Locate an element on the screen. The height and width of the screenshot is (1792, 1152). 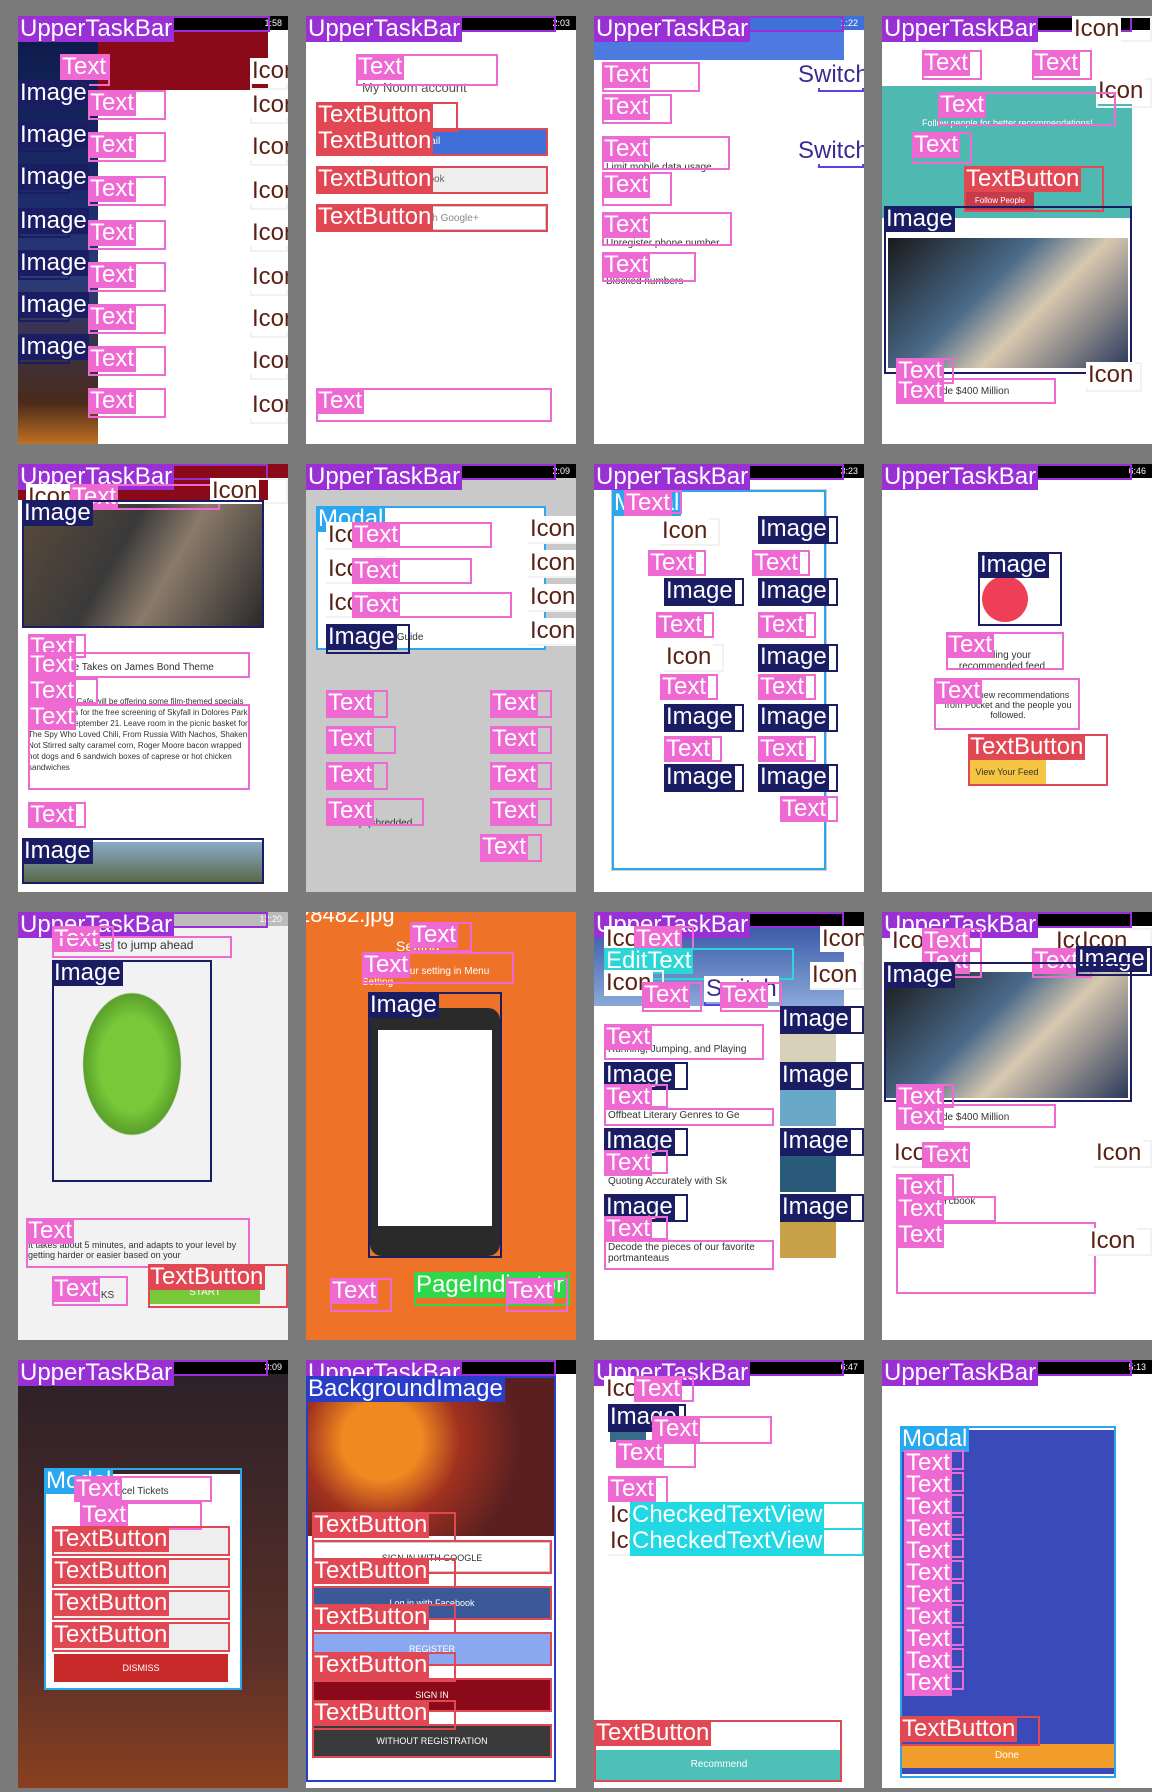
recommend-button: Recommend is located at coordinates (719, 1765).